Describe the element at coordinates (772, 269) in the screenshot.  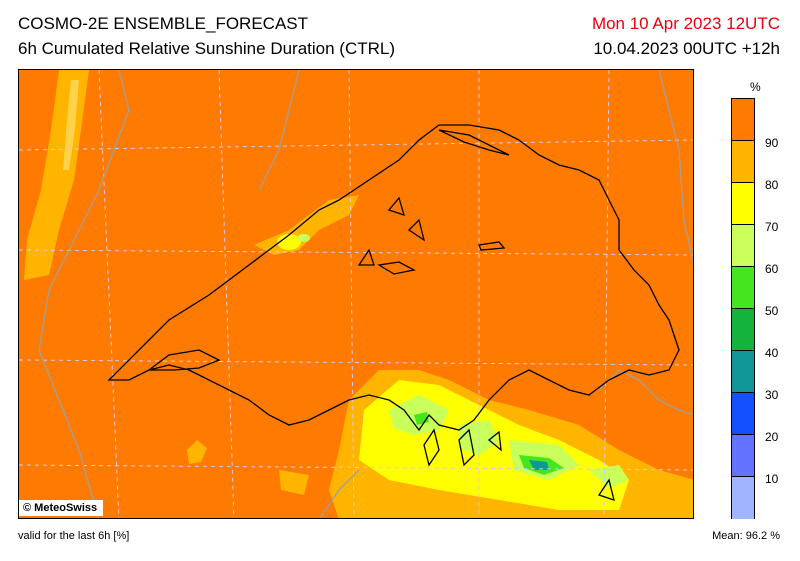
I see `legend-tick-60: 60` at that location.